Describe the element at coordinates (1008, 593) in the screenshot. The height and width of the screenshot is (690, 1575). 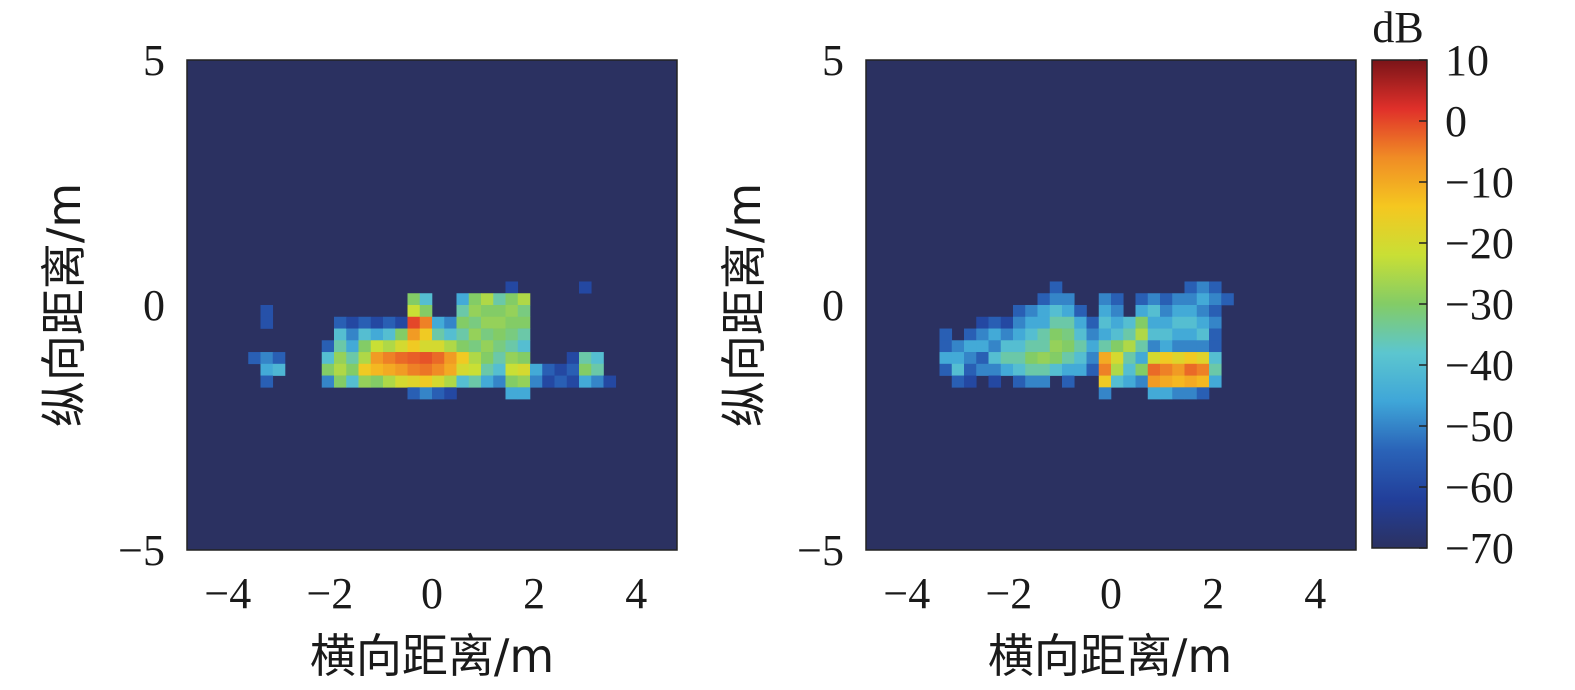
I see `x-tick-label: −2` at that location.